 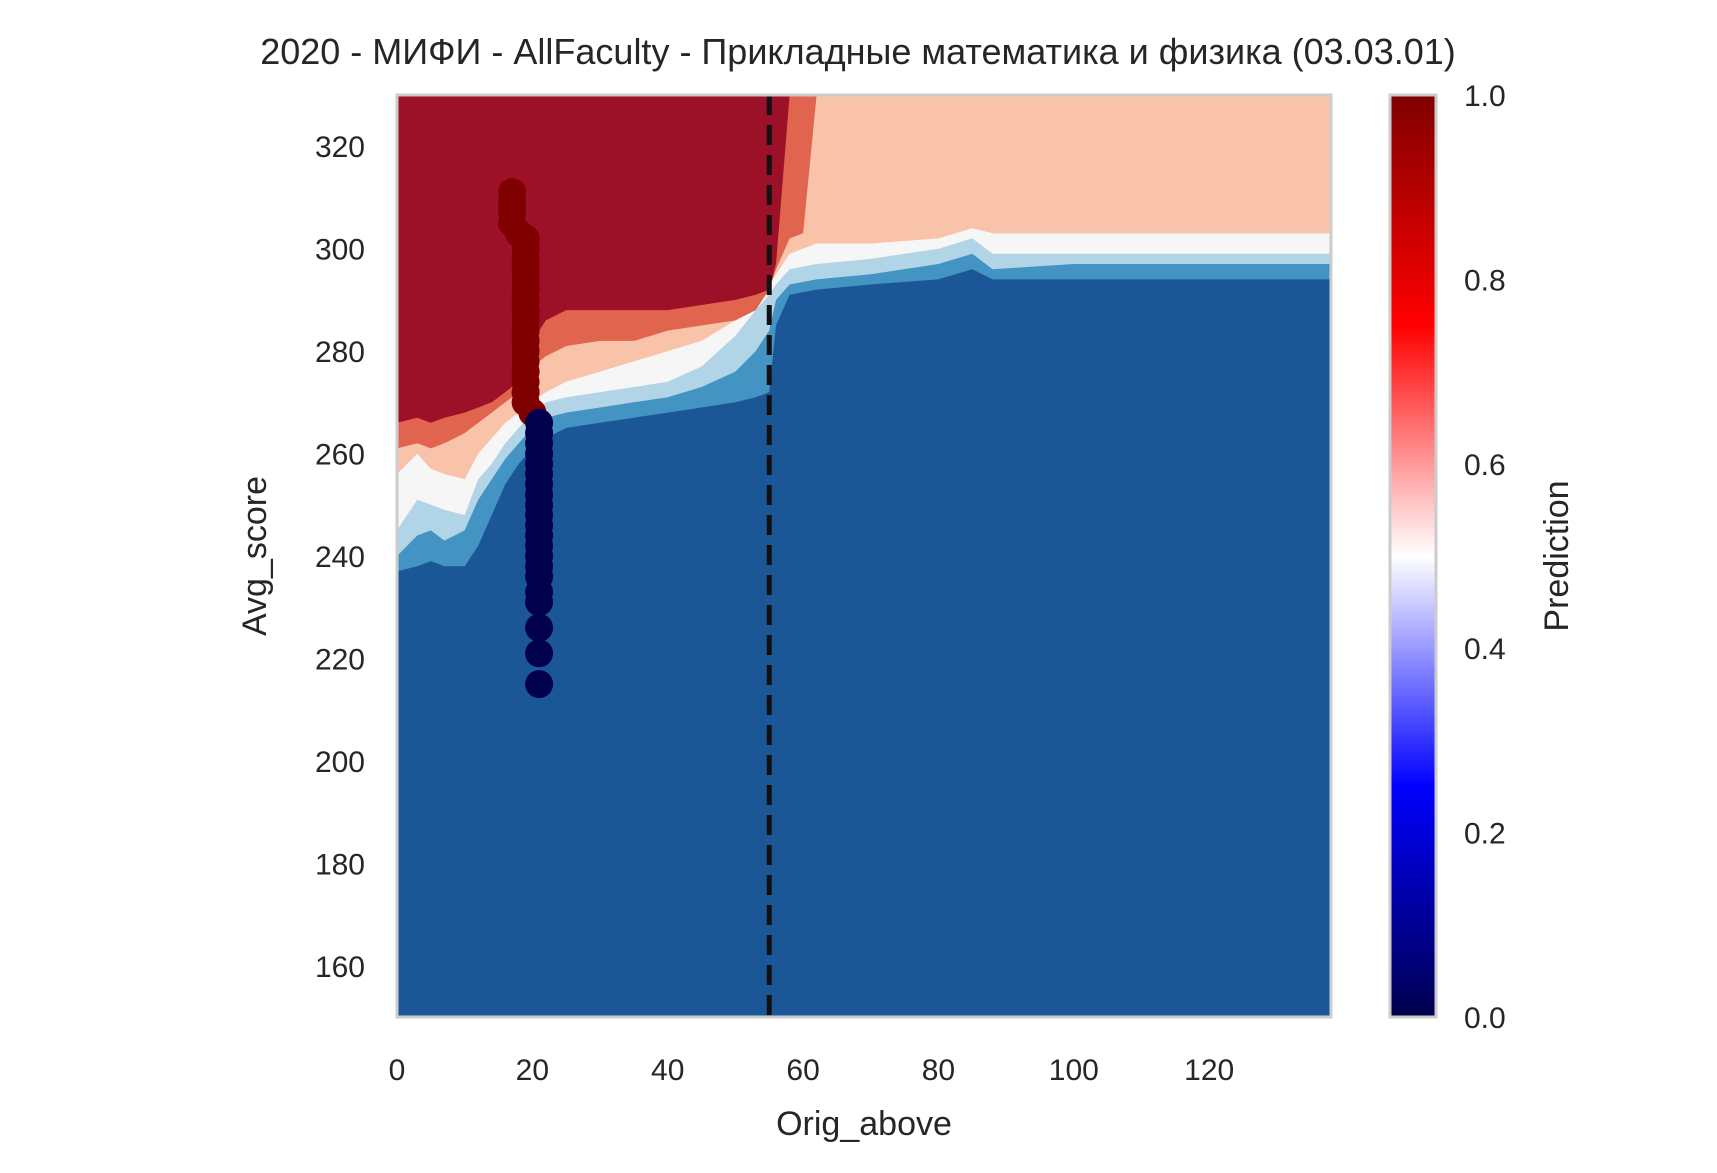 I want to click on y-axis-label: Avg_score, so click(x=255, y=556).